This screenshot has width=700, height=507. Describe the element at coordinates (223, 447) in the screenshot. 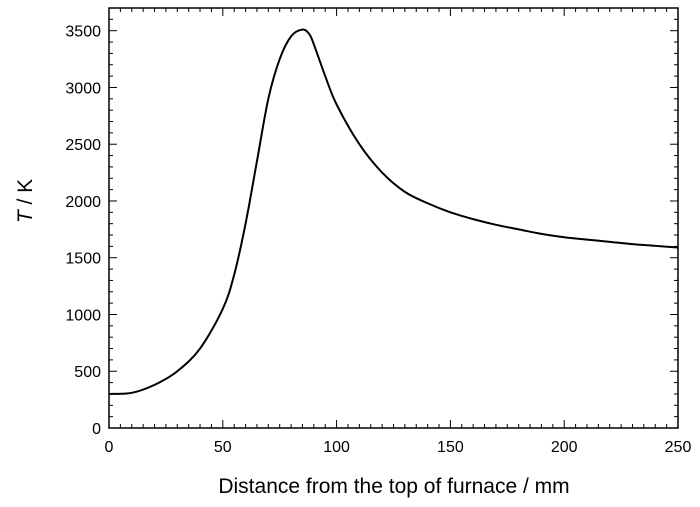

I see `x-tick-label: 50` at that location.